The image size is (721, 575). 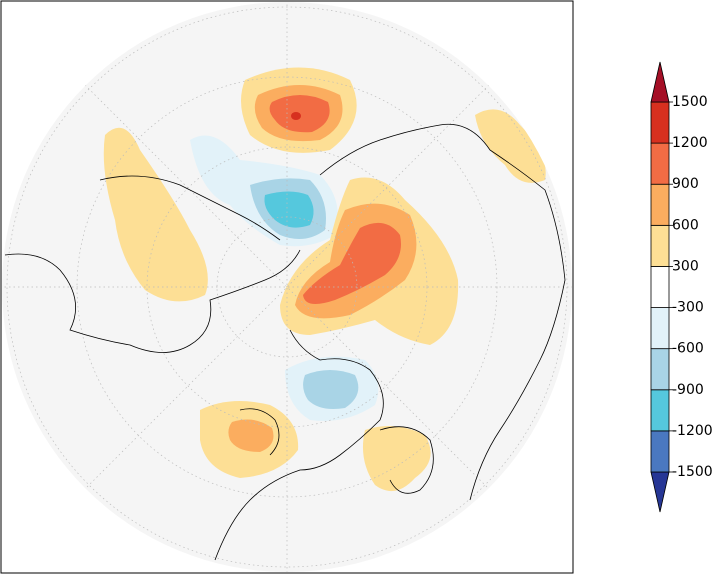 I want to click on colorbar-tick-label: -600, so click(x=688, y=349).